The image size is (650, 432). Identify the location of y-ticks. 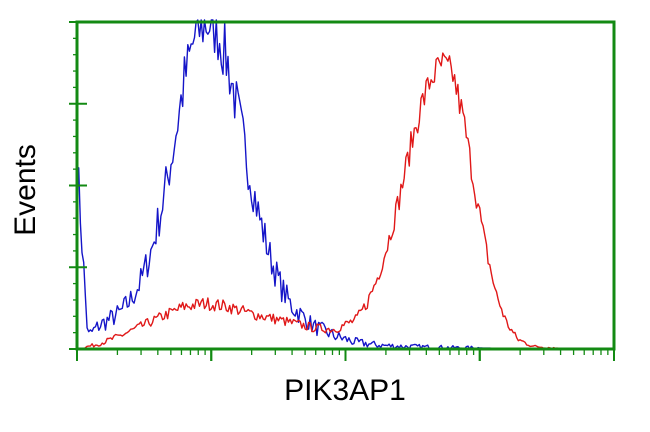
(78, 185).